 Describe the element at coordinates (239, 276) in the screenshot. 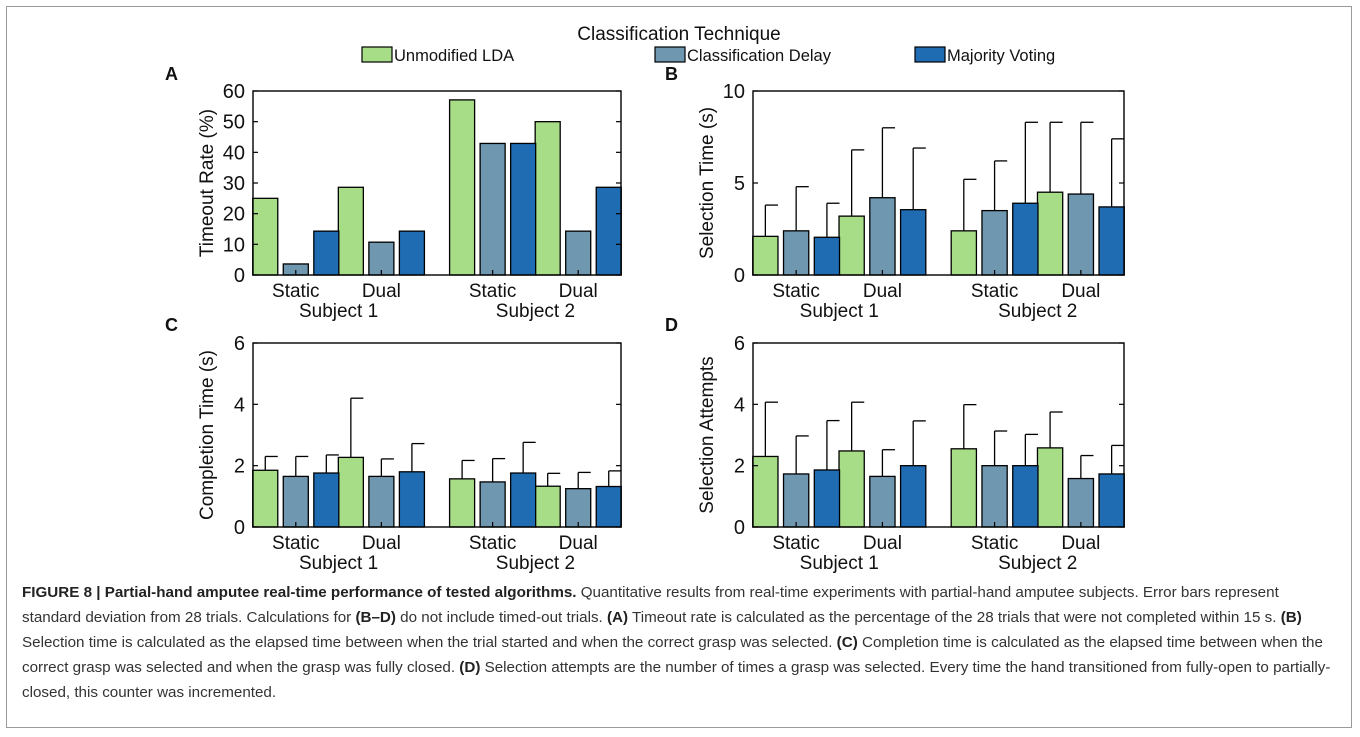

I see `ytick-label-A: 0` at that location.